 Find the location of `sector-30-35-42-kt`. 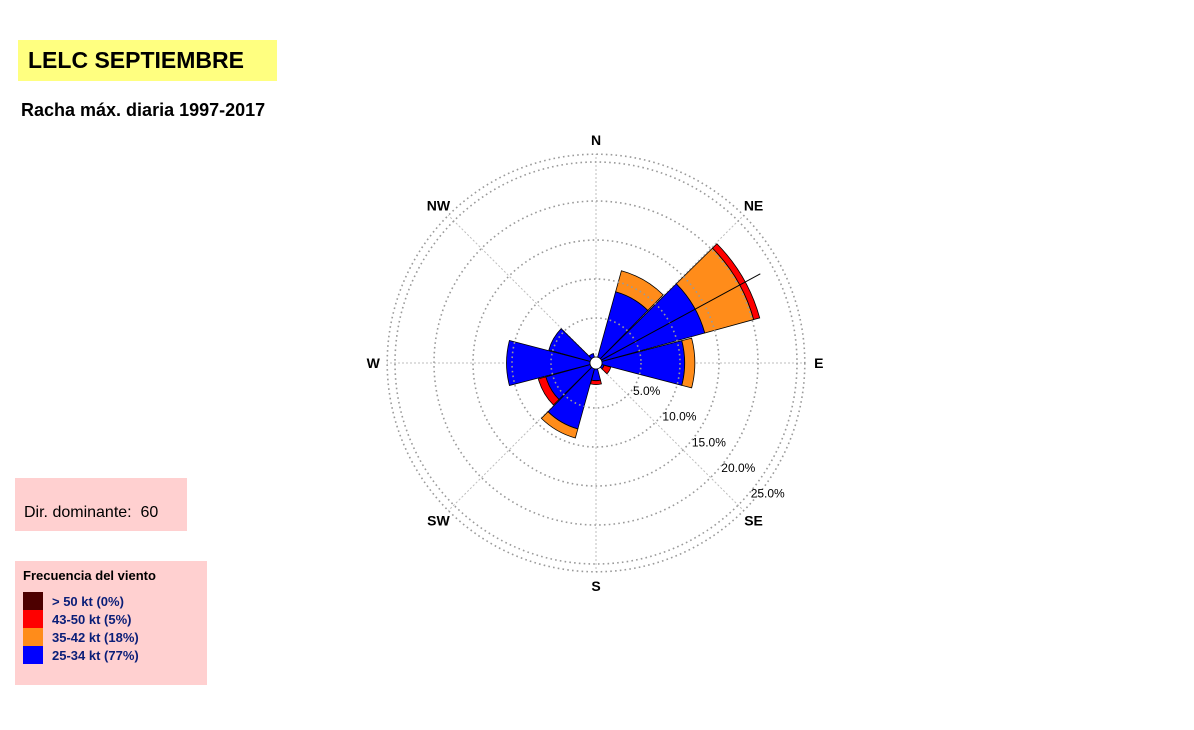

sector-30-35-42-kt is located at coordinates (639, 290).